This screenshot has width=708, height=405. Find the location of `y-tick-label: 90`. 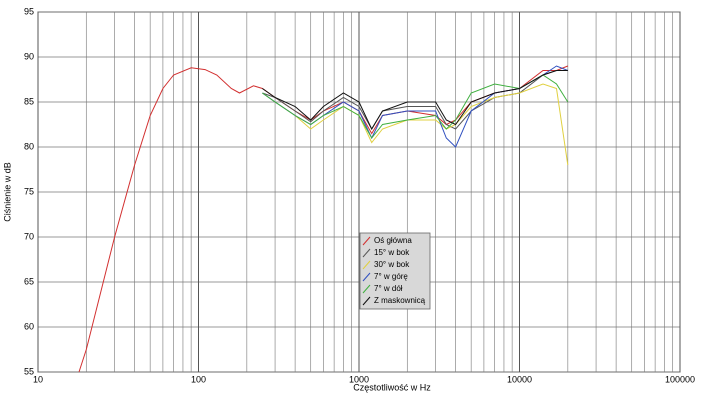

y-tick-label: 90 is located at coordinates (29, 56).